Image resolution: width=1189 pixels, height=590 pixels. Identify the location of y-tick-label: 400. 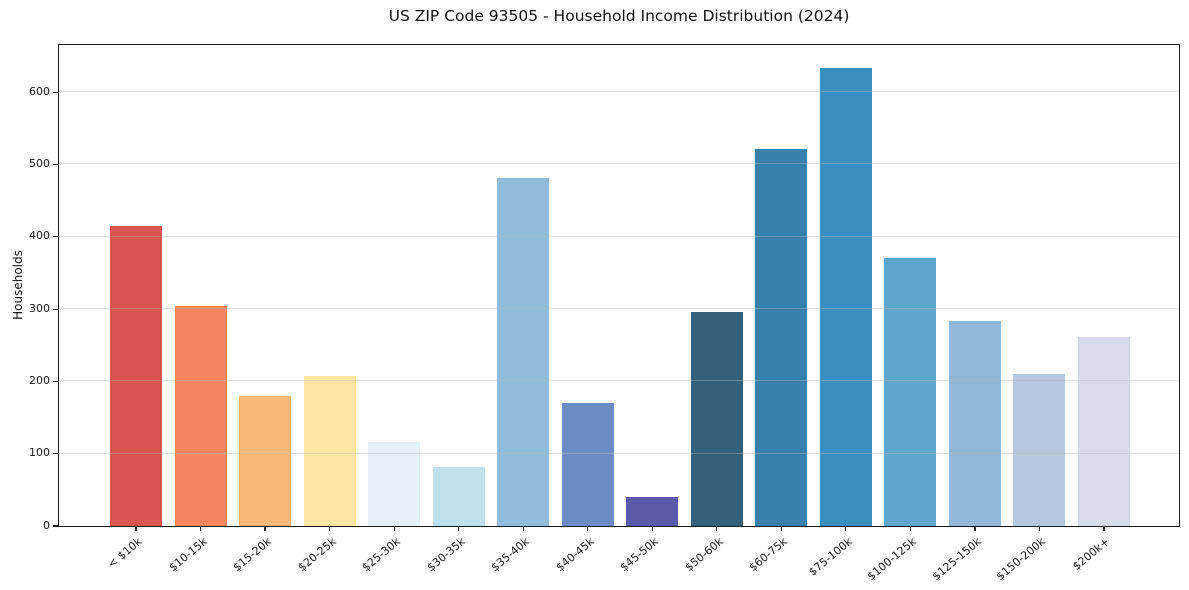
(39, 236).